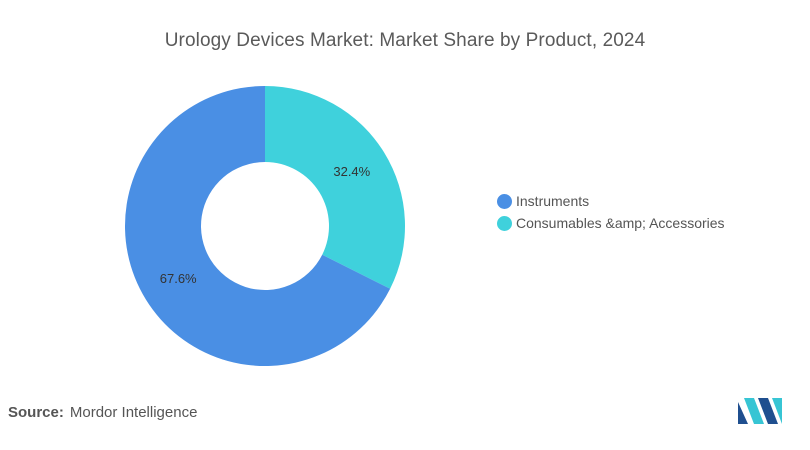  I want to click on slice-label: 67.6%, so click(178, 278).